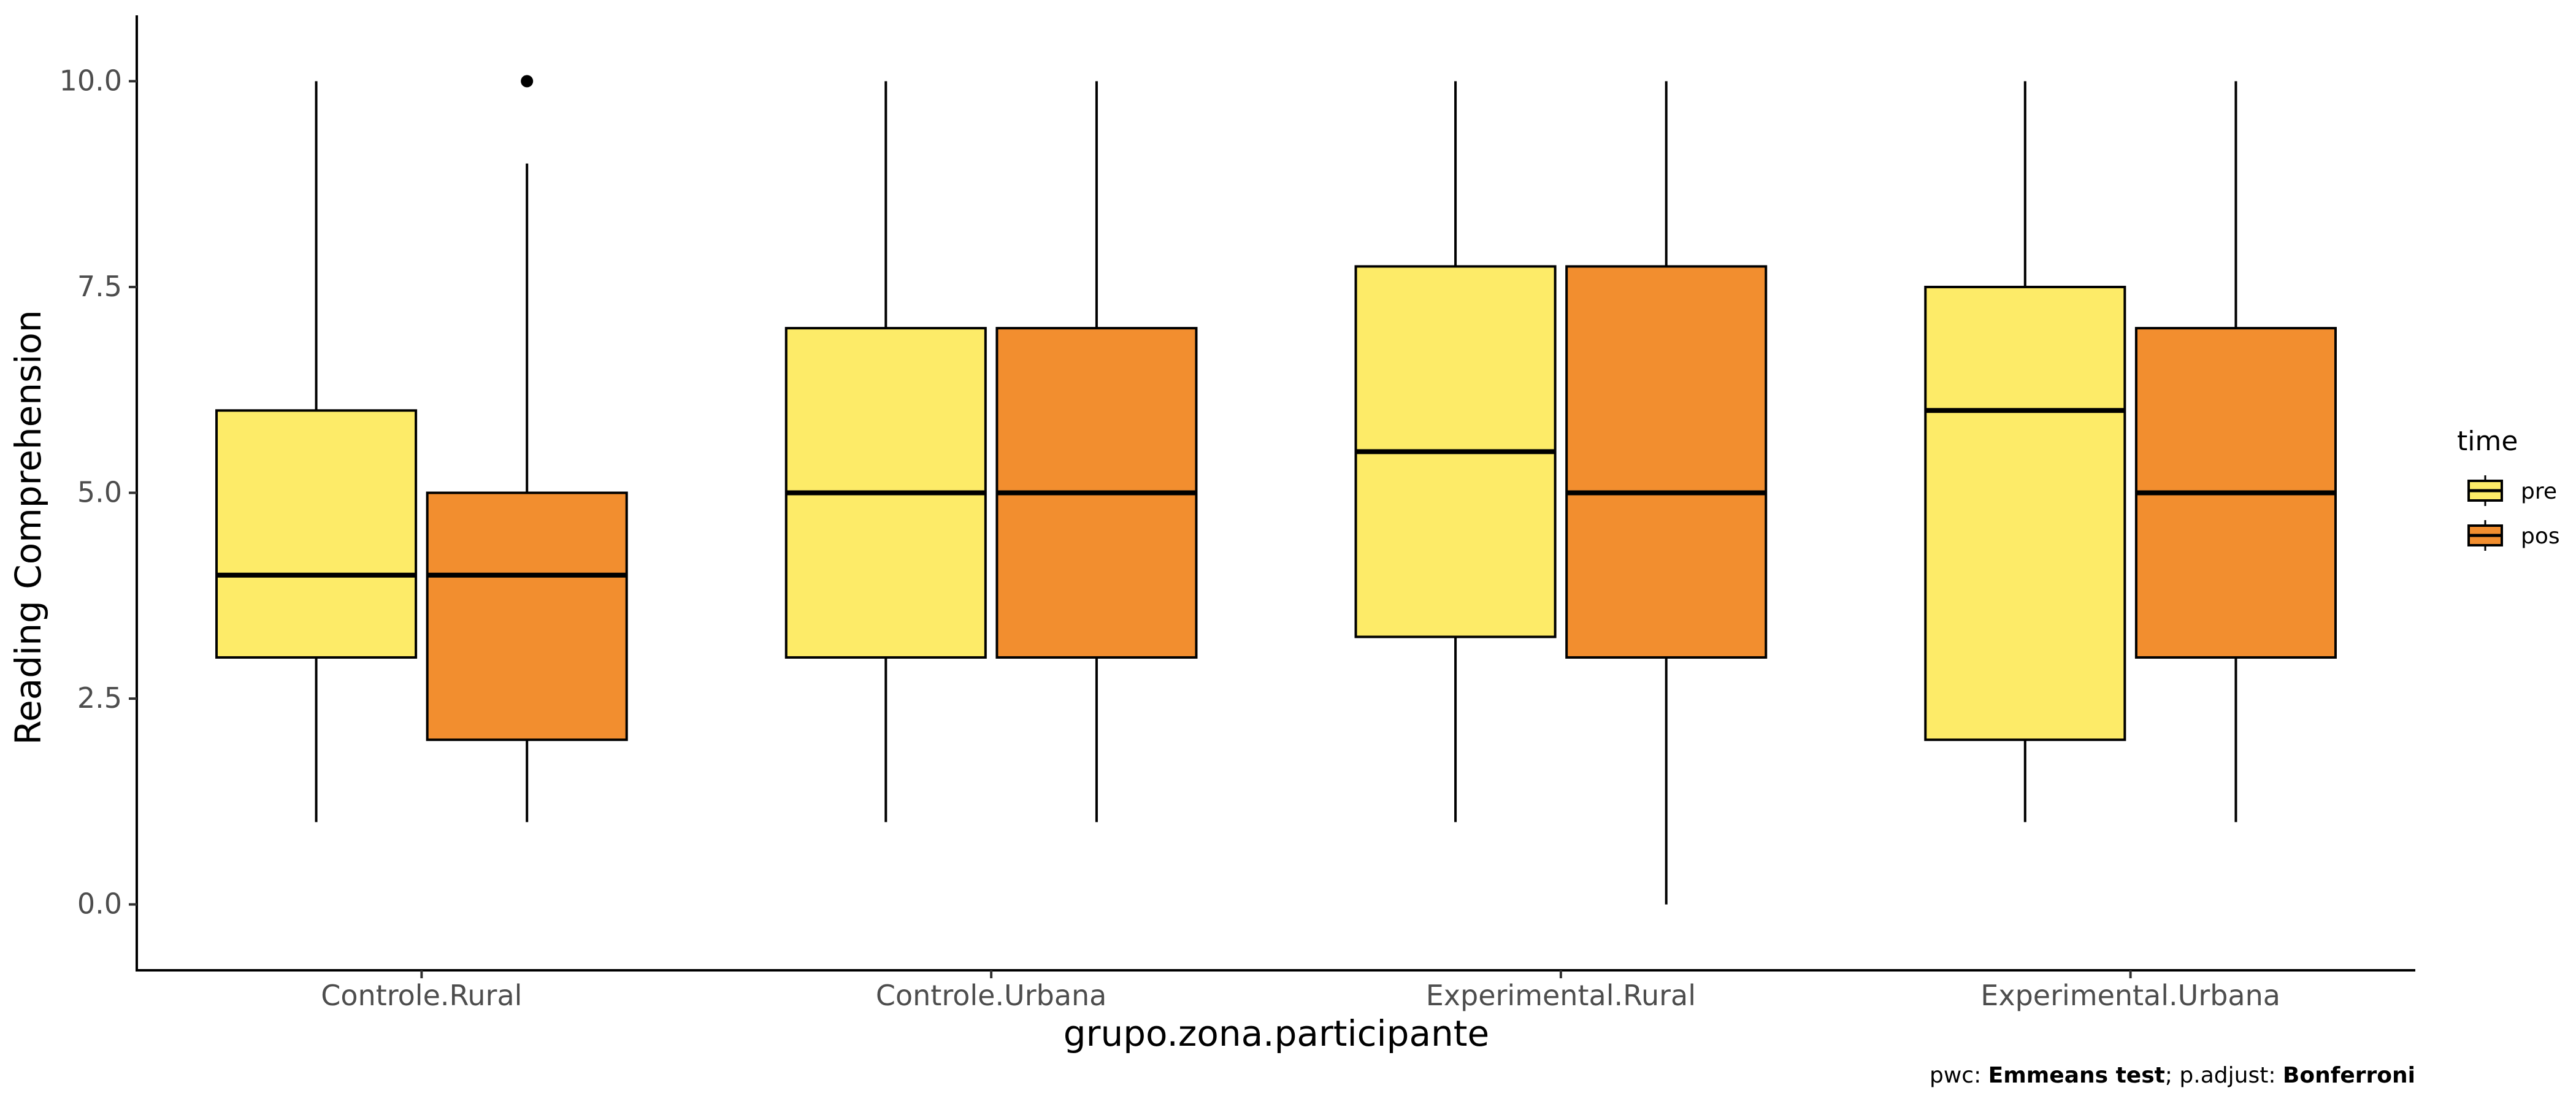 This screenshot has height=1104, width=2576. What do you see at coordinates (2540, 536) in the screenshot?
I see `legend-label-pos: pos` at bounding box center [2540, 536].